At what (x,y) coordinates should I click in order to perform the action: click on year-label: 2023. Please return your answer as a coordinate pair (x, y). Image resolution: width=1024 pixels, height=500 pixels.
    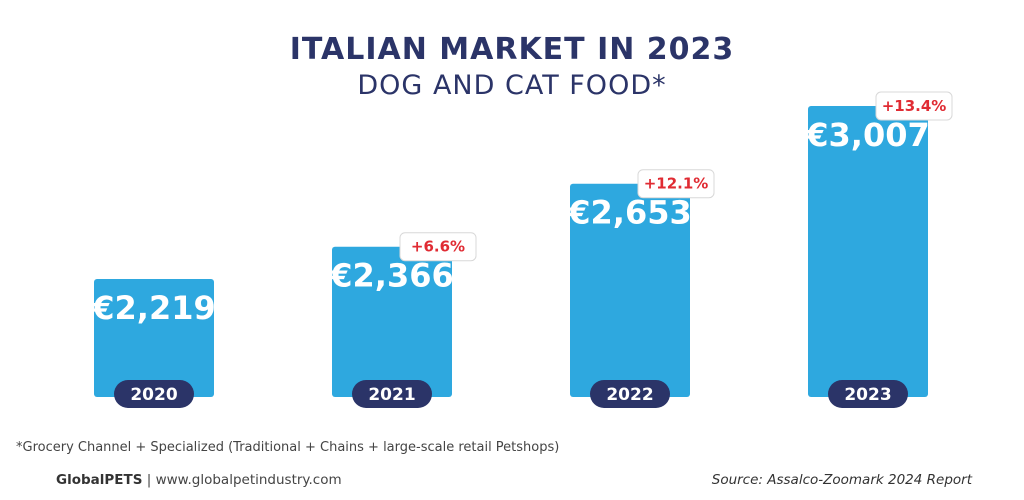
    Looking at the image, I should click on (867, 395).